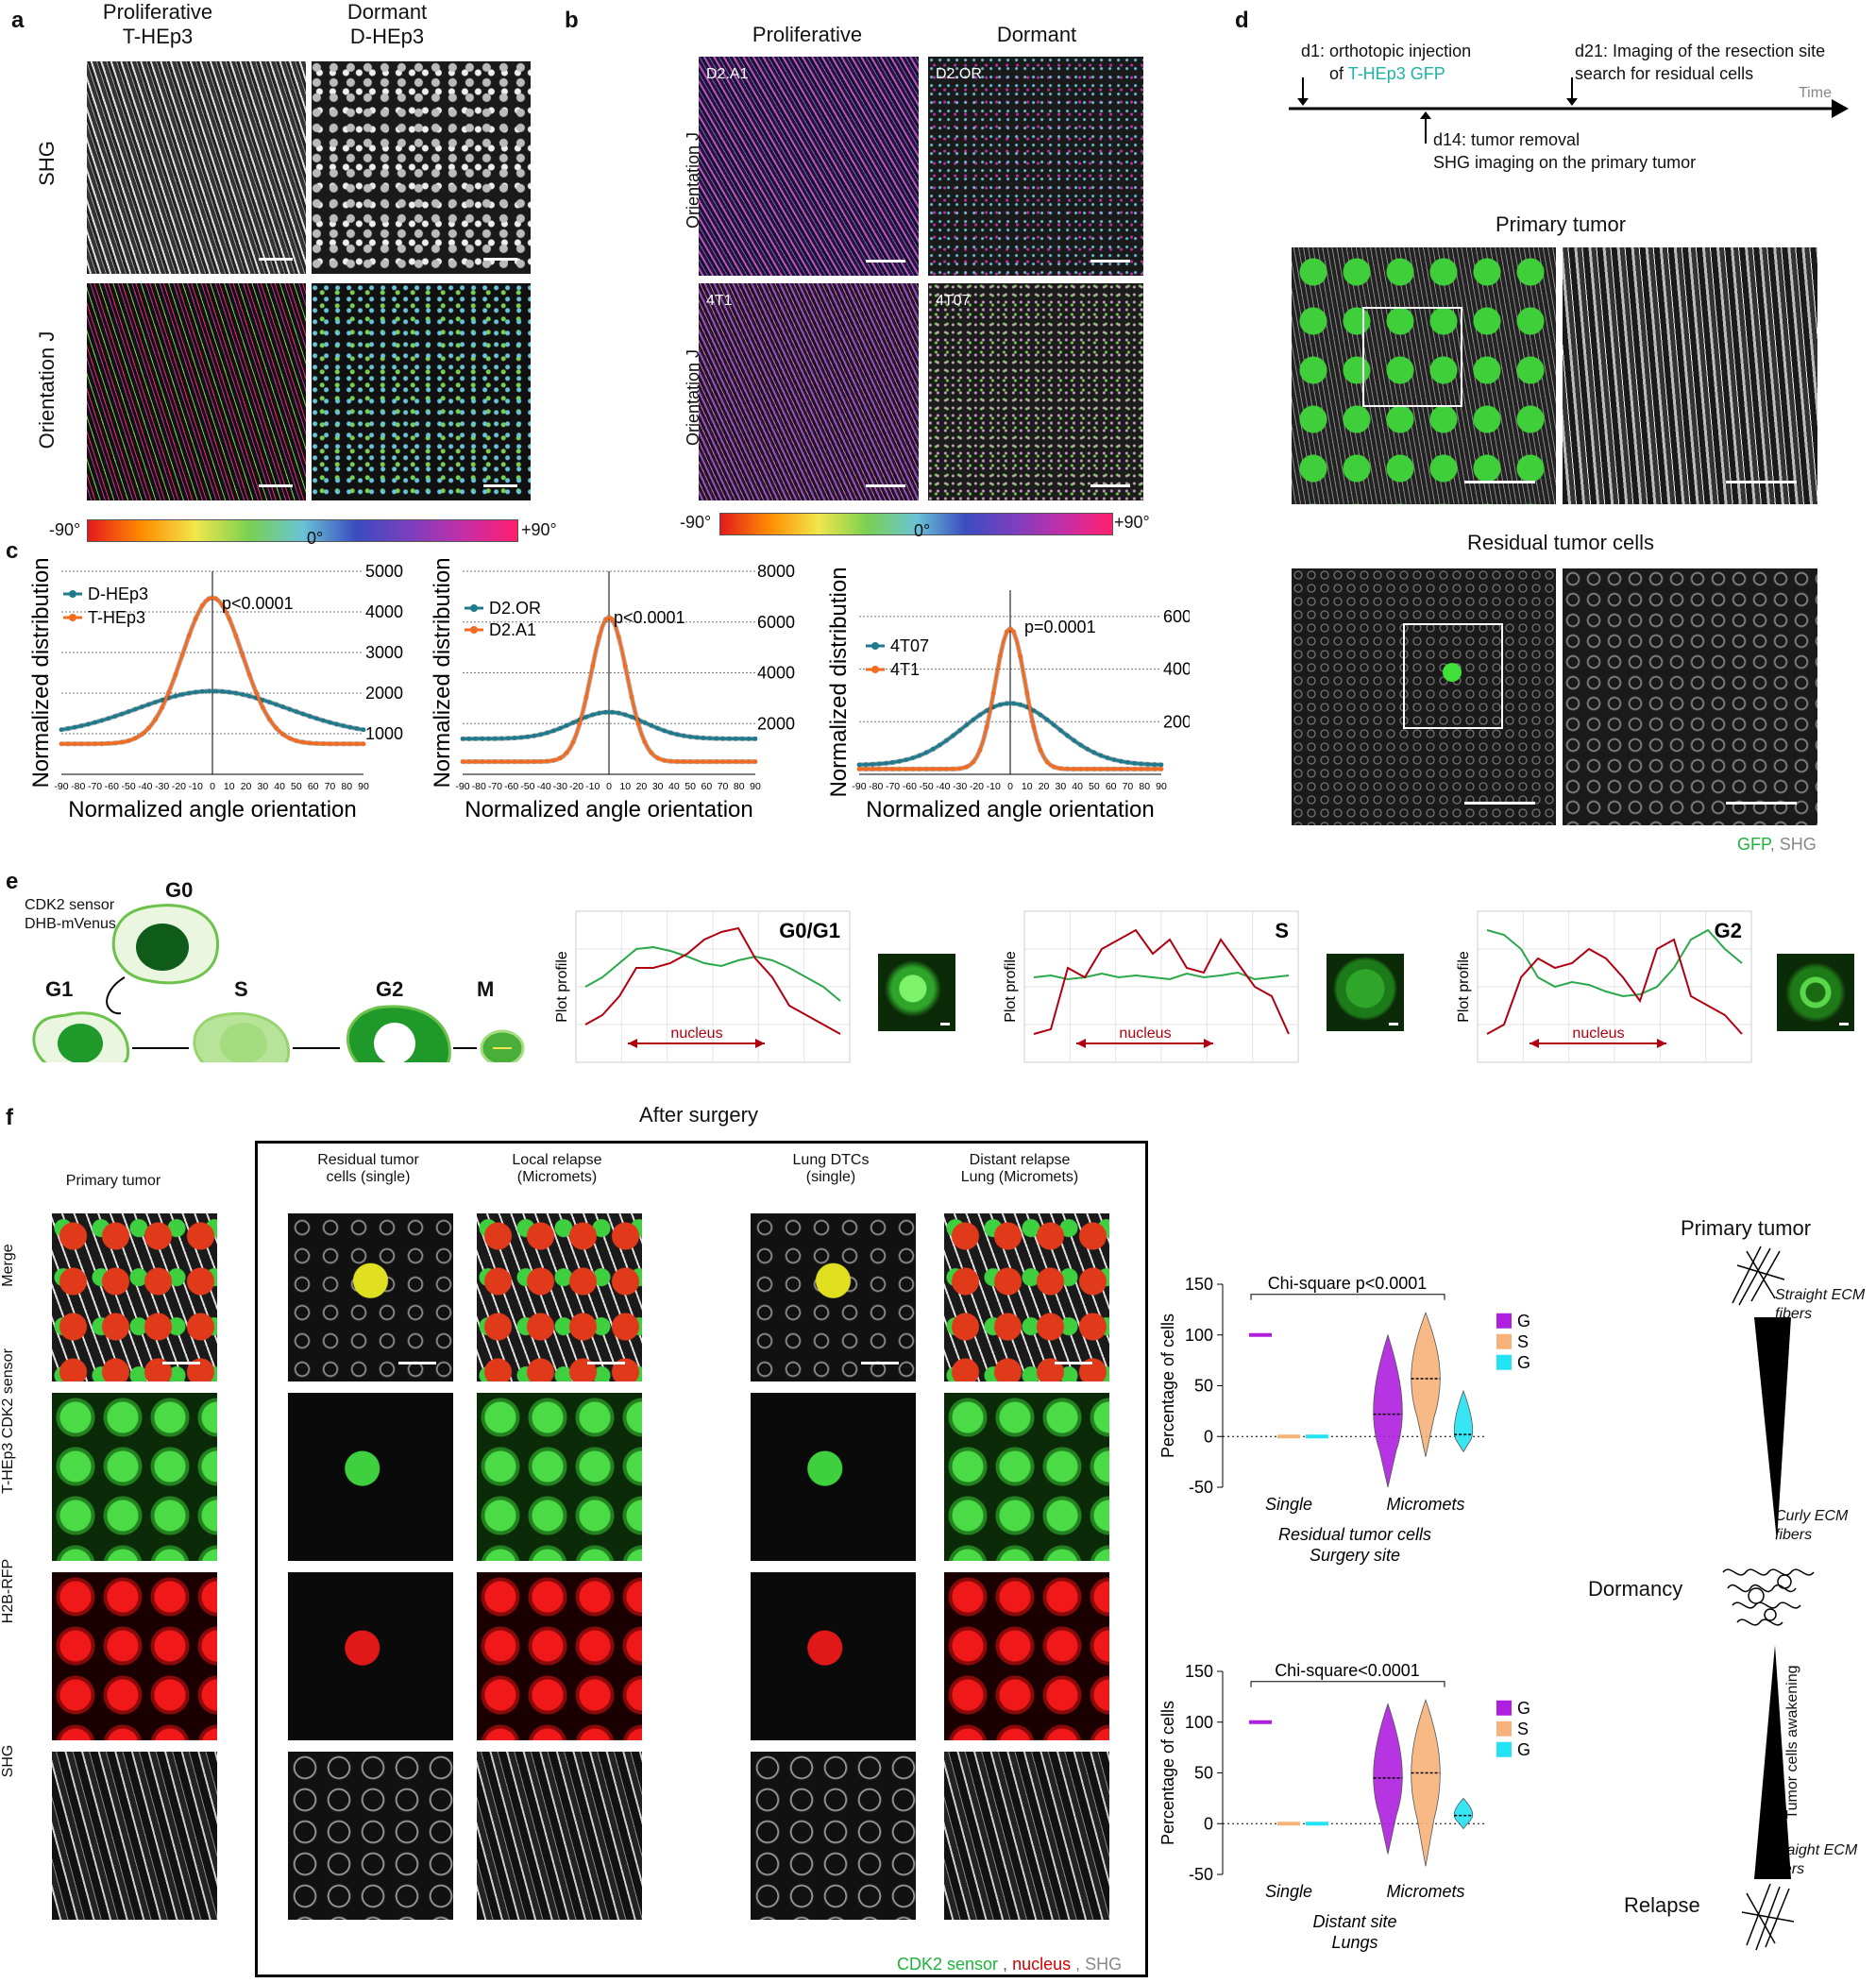 Image resolution: width=1876 pixels, height=1983 pixels. What do you see at coordinates (157, 24) in the screenshot?
I see `a-col-proliferative: Proliferative T-HEp3` at bounding box center [157, 24].